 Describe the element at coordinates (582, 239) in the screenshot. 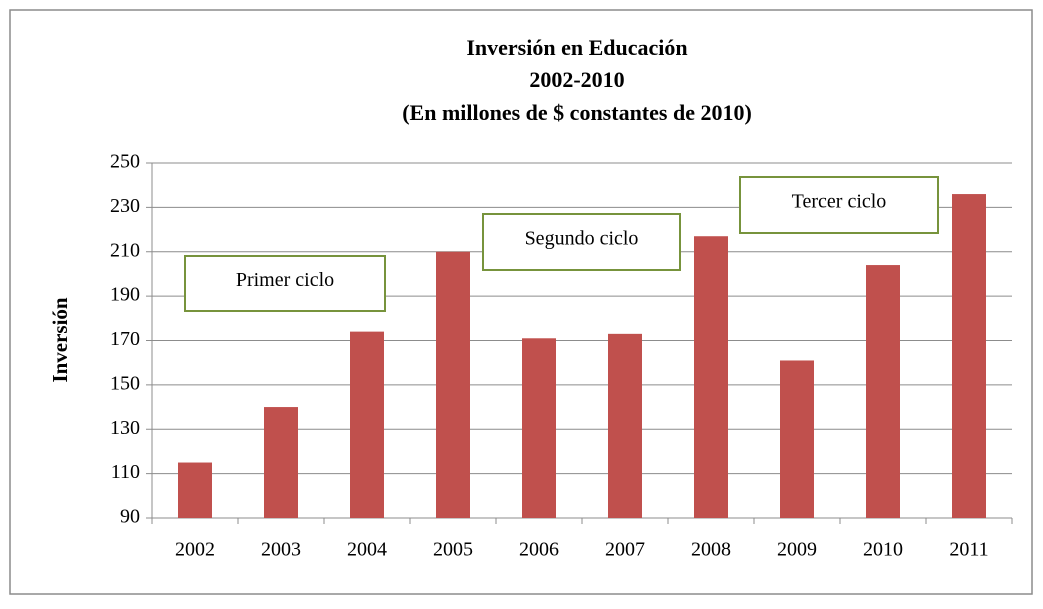

I see `annotation: Segundo ciclo` at that location.